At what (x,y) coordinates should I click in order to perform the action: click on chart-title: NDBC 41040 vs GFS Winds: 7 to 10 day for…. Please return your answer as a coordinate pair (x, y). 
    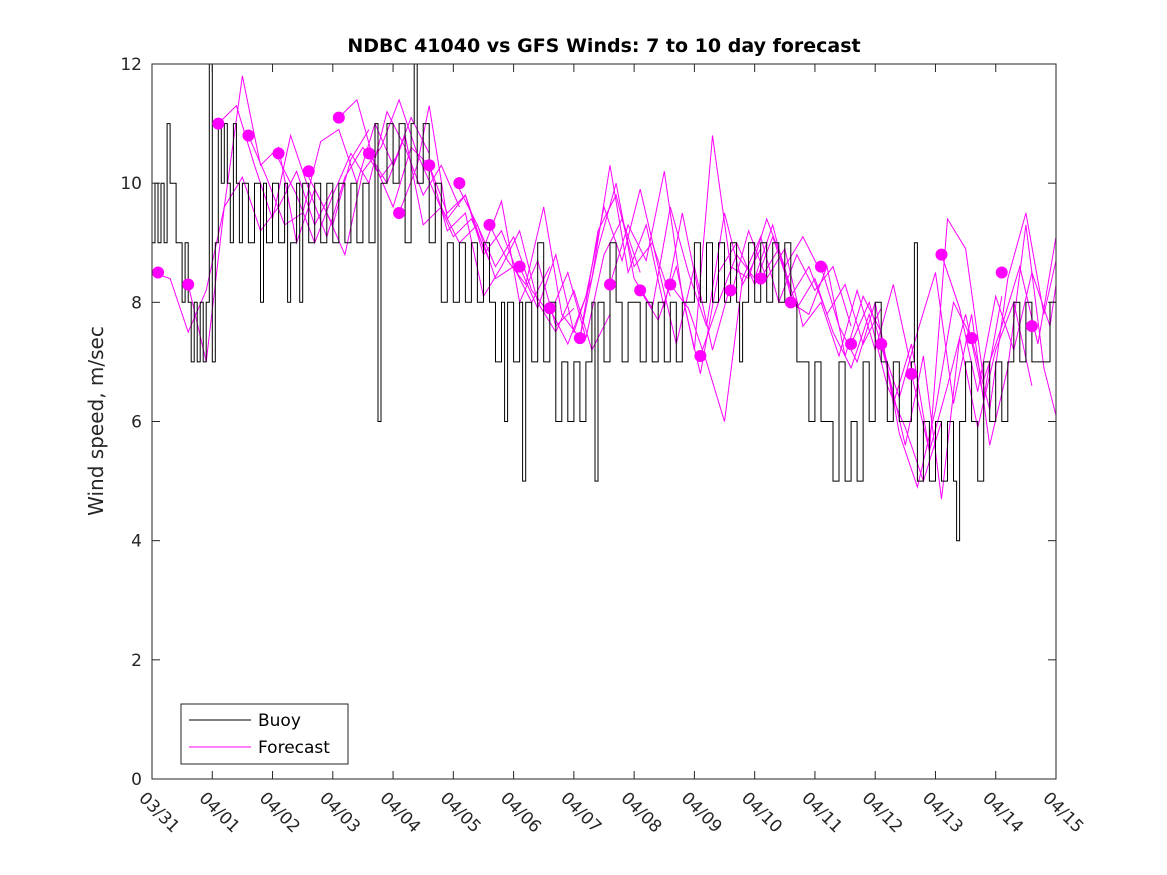
    Looking at the image, I should click on (603, 46).